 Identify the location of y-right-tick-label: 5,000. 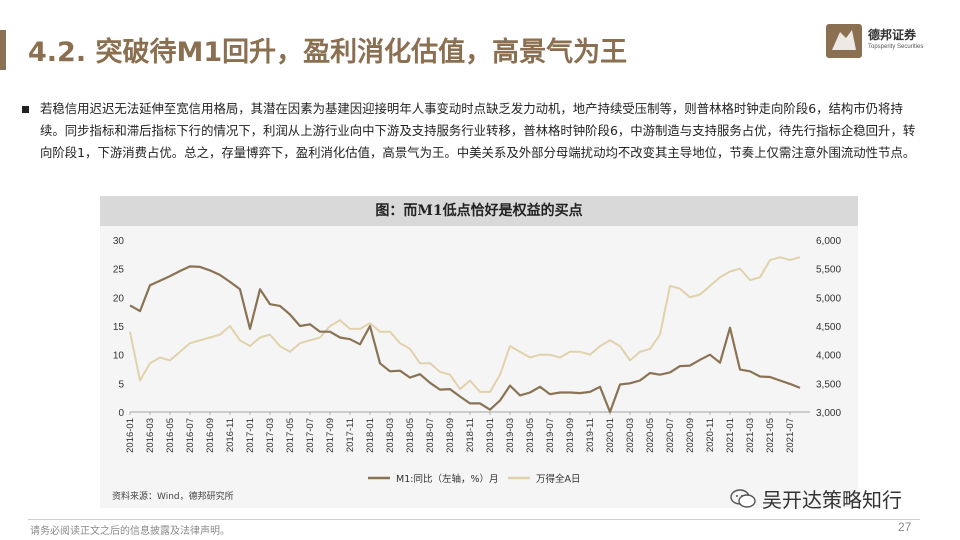
(828, 298).